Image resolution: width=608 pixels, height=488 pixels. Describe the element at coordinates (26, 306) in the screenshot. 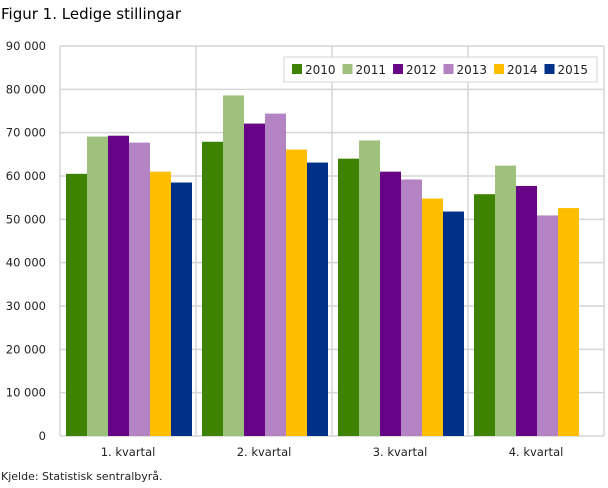

I see `y-tick-label: 30 000` at that location.